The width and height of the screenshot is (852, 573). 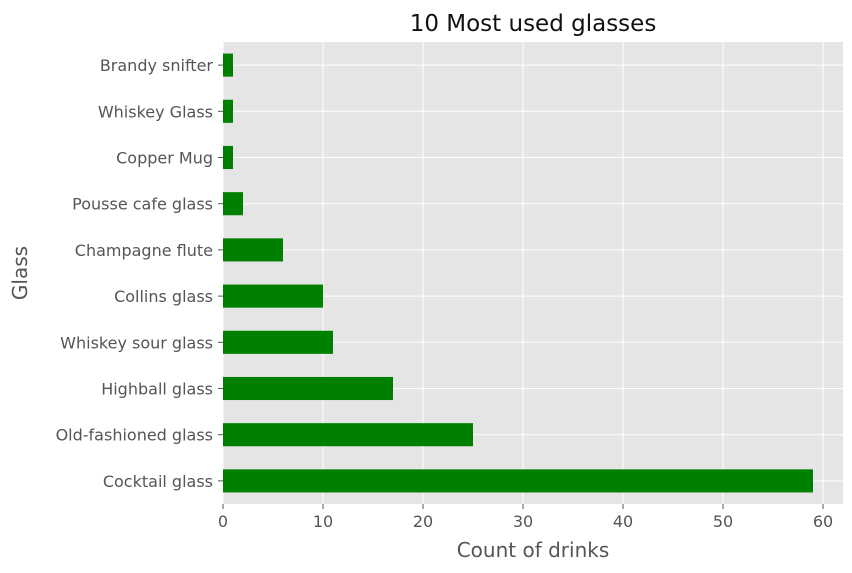 What do you see at coordinates (533, 550) in the screenshot?
I see `x-axis-title: Count of drinks` at bounding box center [533, 550].